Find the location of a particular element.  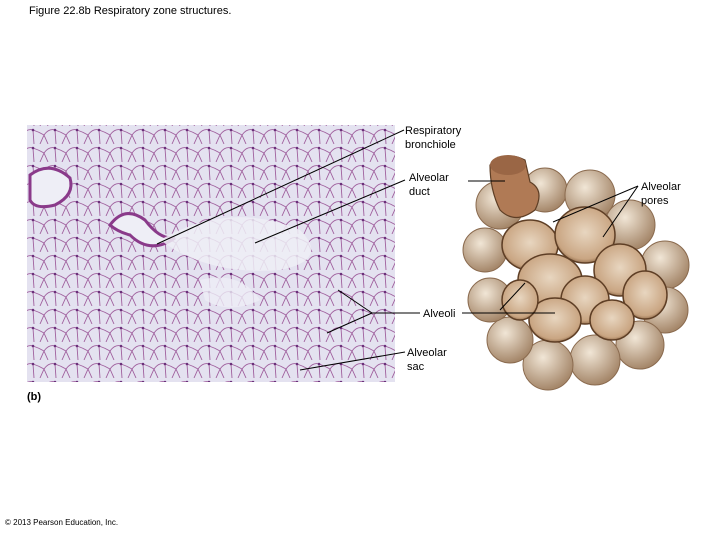

label-alveoli: Alveoli is located at coordinates (439, 314).